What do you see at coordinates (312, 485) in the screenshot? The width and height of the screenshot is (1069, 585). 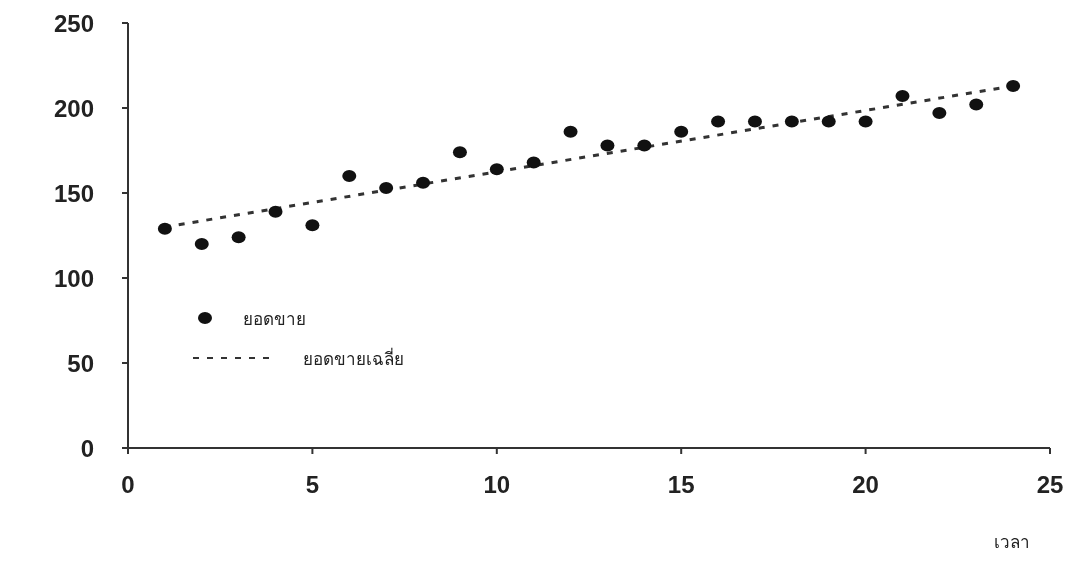 I see `x-tick-label: 5` at bounding box center [312, 485].